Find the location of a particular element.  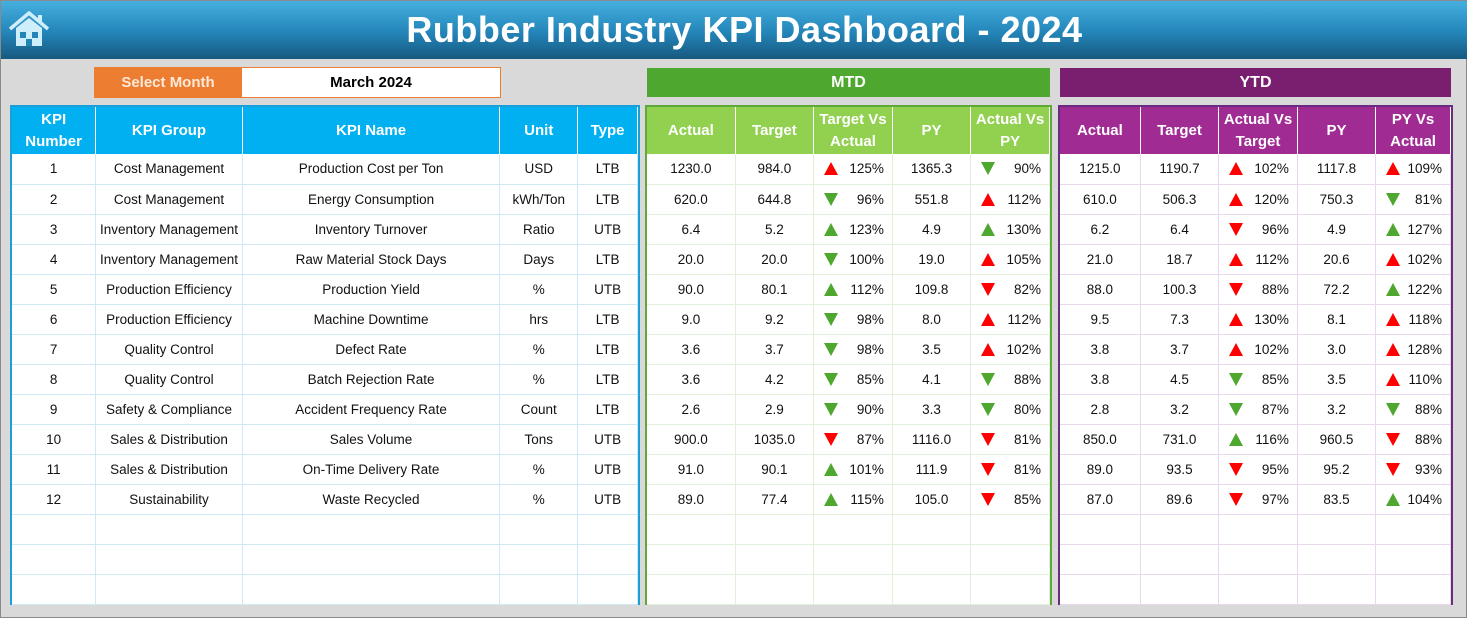

mtd-actual: 2.6 is located at coordinates (691, 409).